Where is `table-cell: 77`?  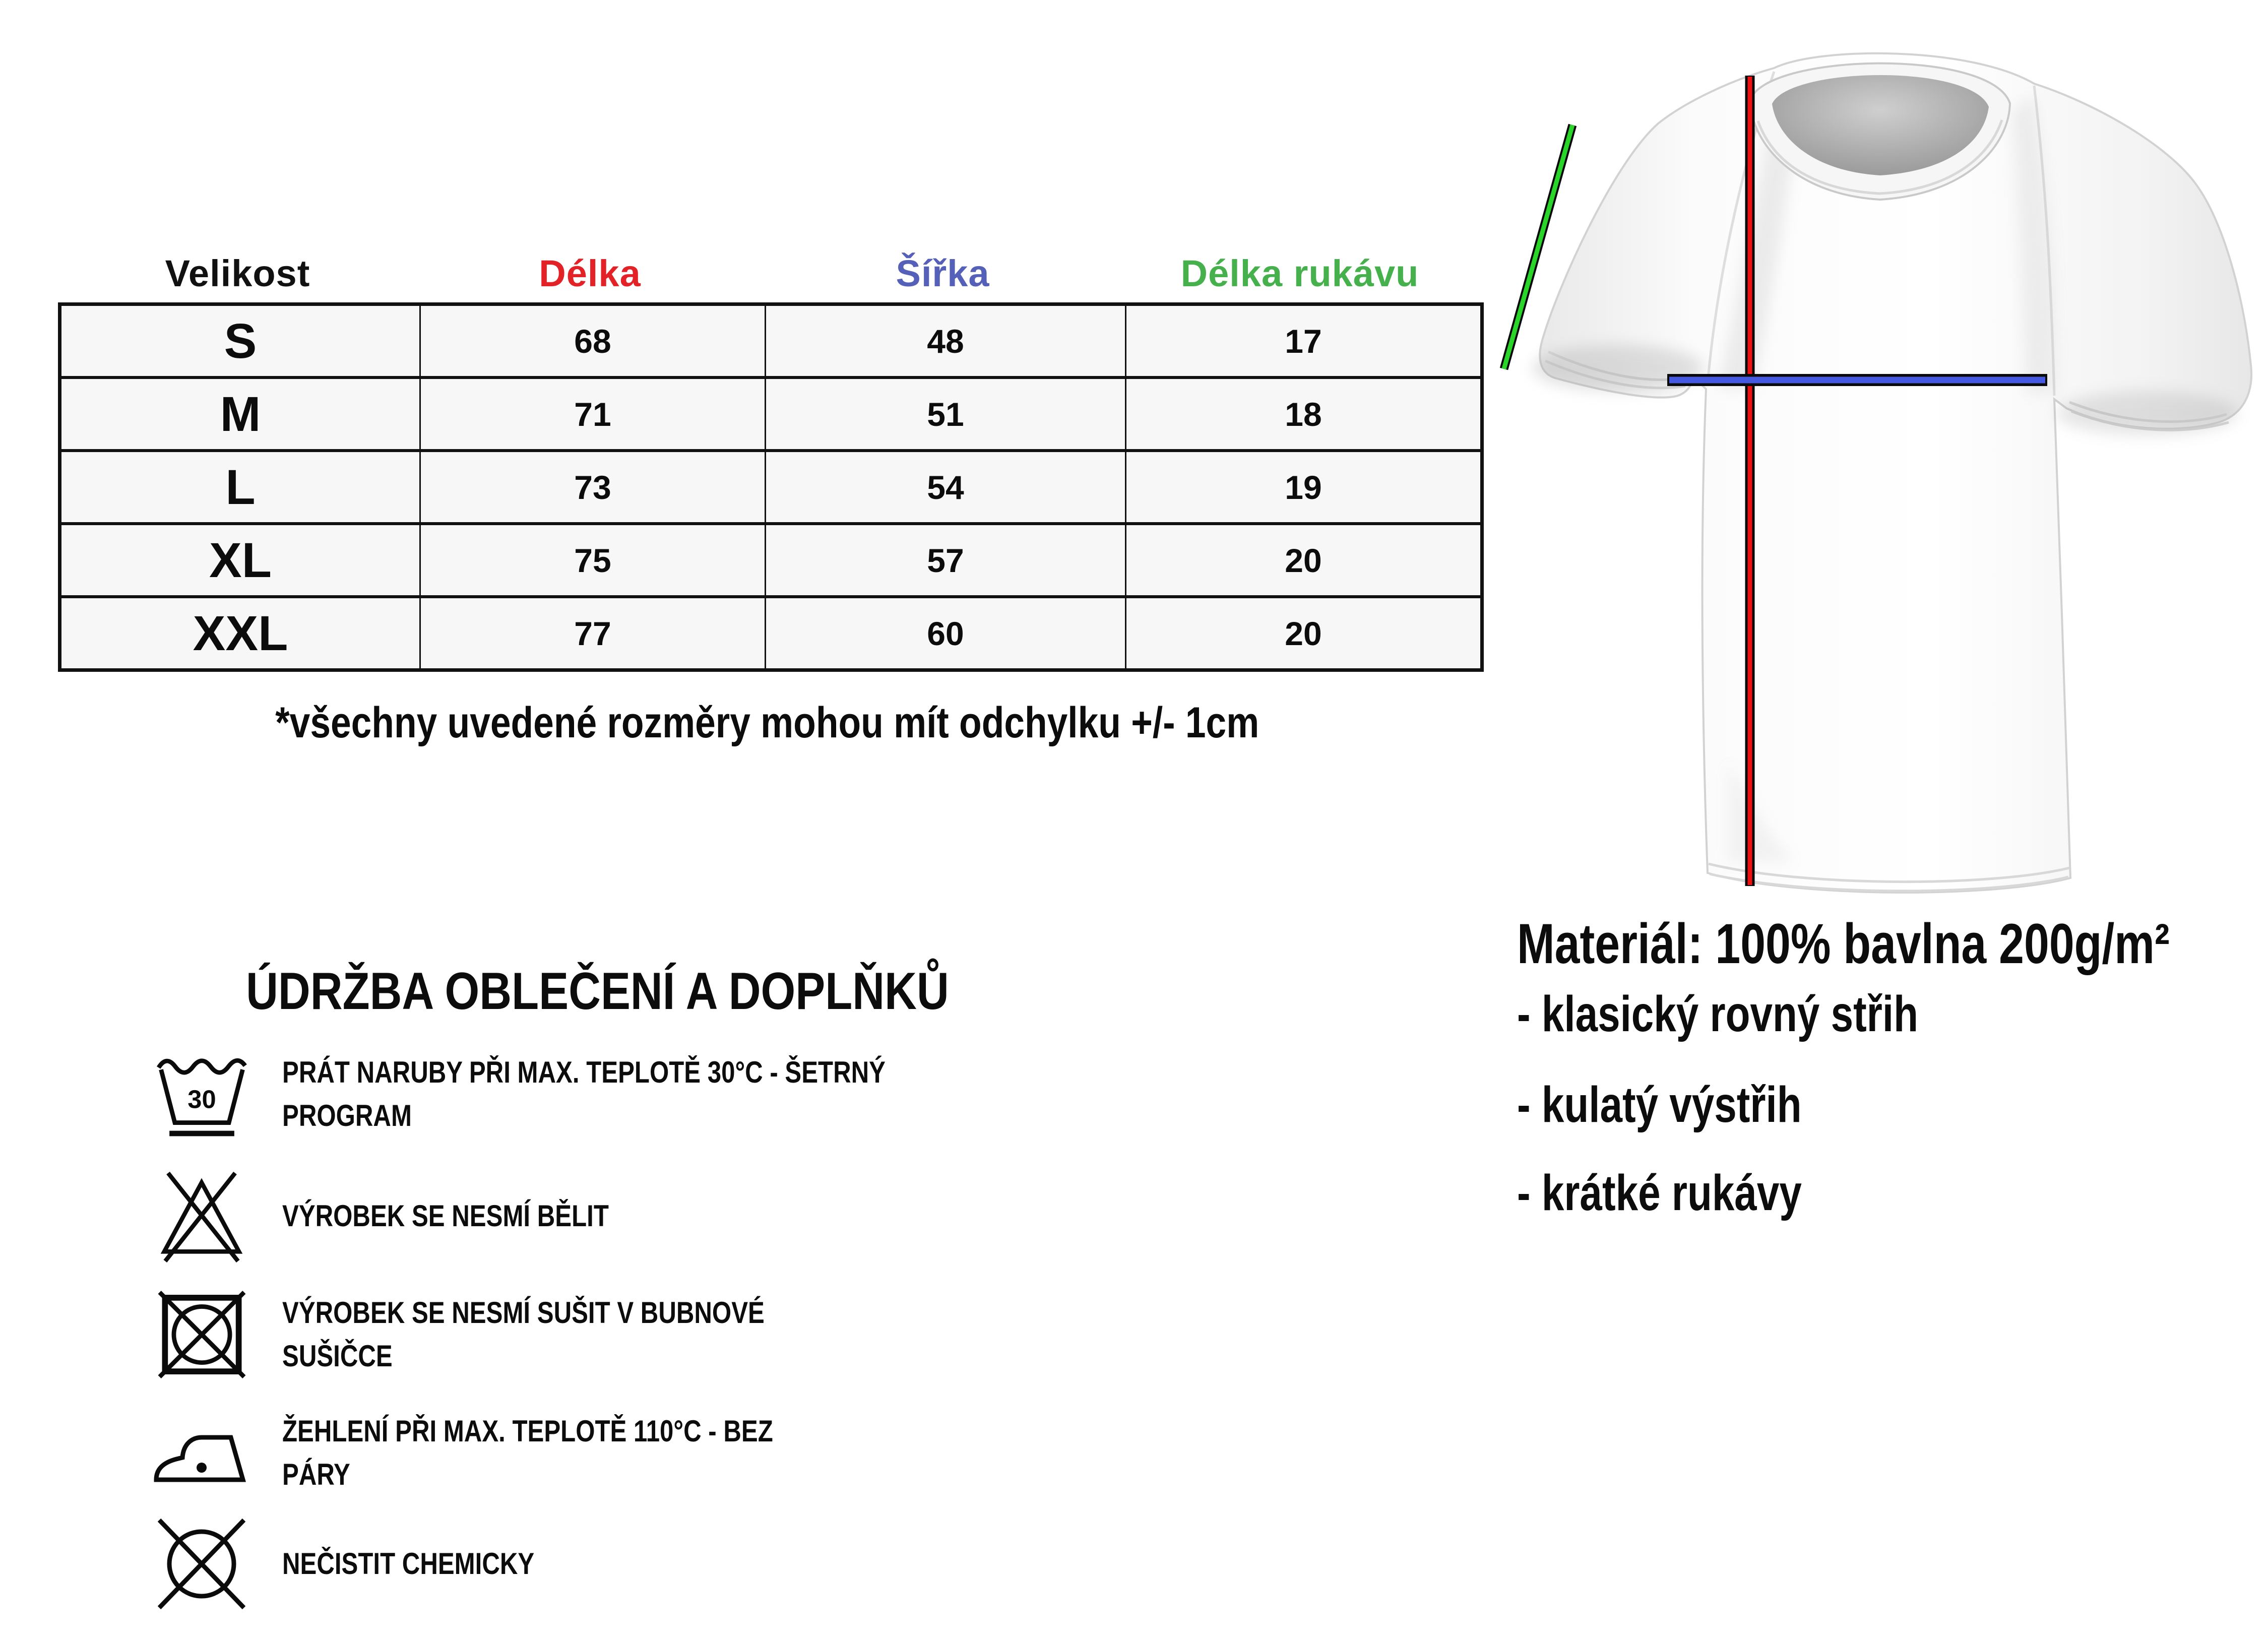
table-cell: 77 is located at coordinates (593, 633).